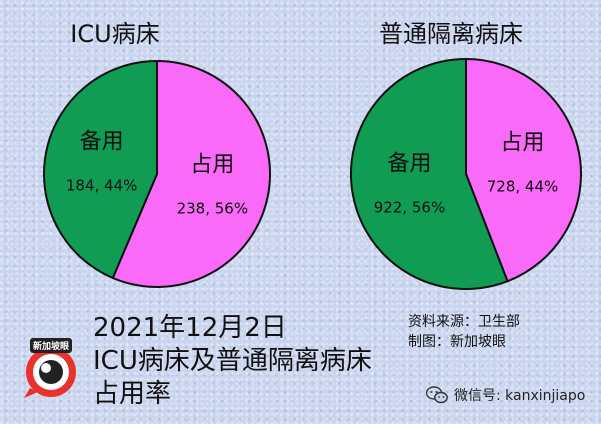 The height and width of the screenshot is (424, 601). I want to click on source-note: 资料来源：卫生部 制图：新加坡眼, so click(464, 332).